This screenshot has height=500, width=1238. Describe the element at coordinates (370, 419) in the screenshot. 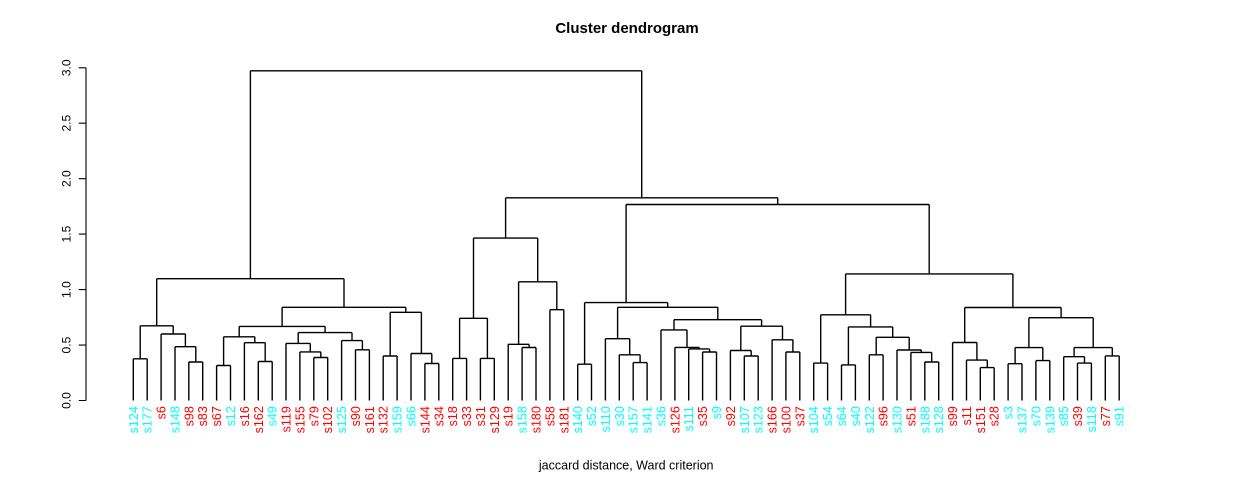

I see `svg-text: s161` at that location.